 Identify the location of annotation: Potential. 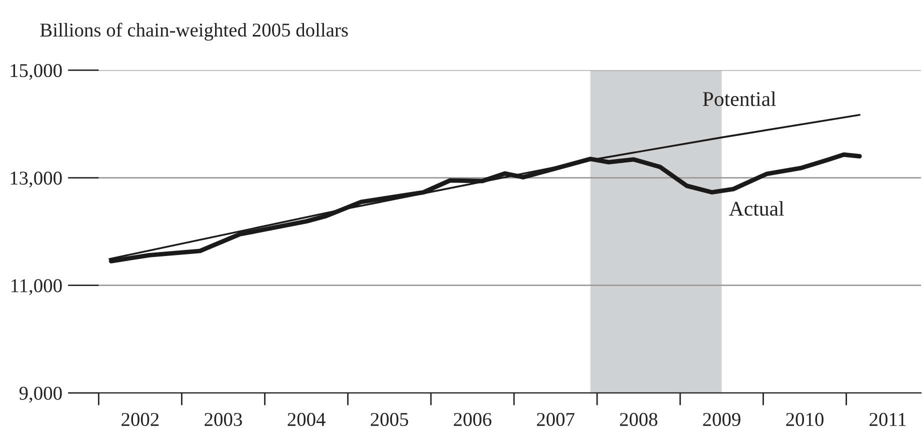
(739, 98).